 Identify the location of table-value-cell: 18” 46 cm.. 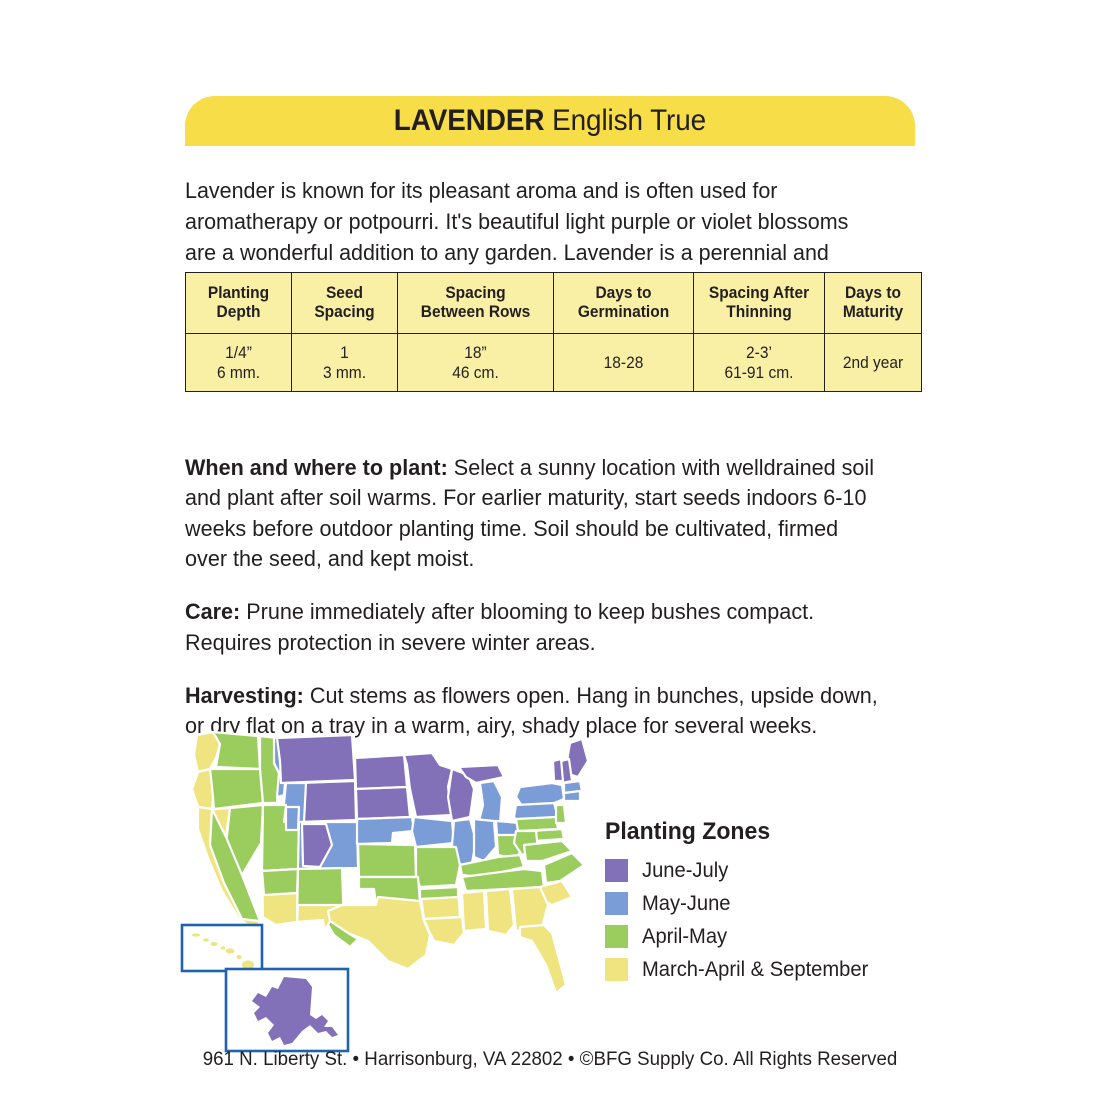
(475, 362).